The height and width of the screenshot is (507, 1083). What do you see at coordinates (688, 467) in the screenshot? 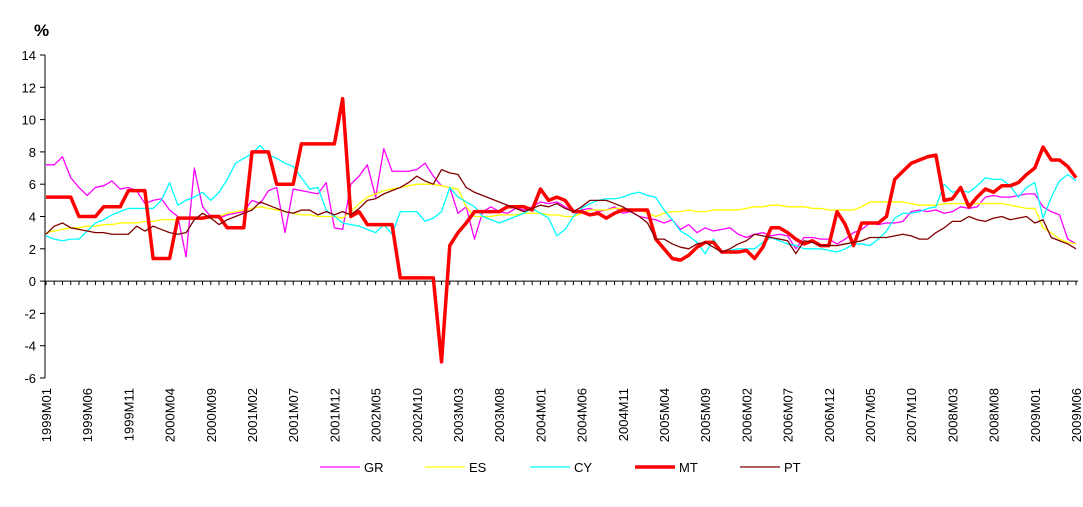
I see `legend-label: MT` at bounding box center [688, 467].